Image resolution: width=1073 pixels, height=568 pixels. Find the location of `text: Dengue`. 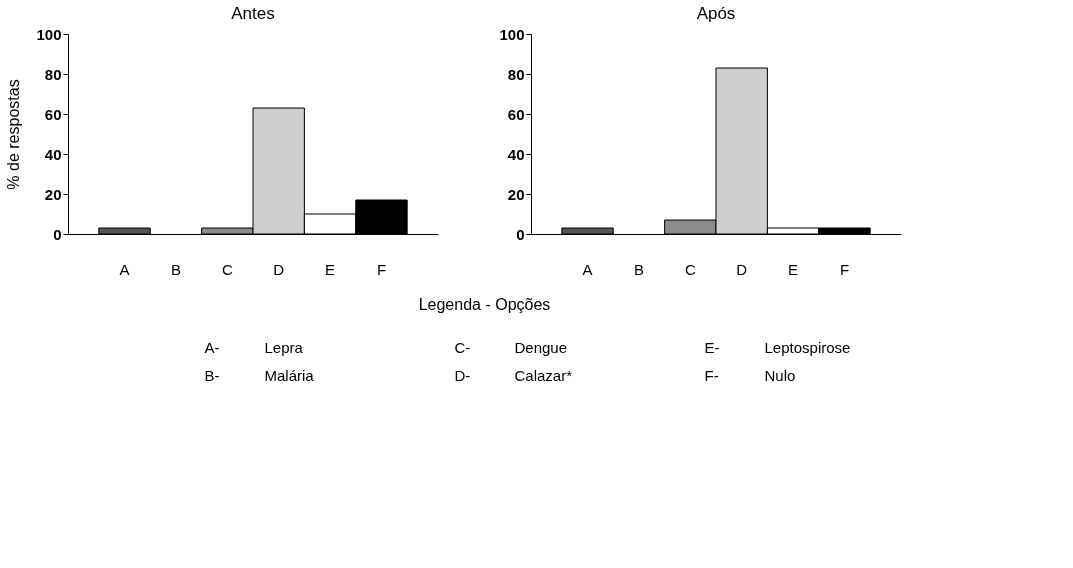

text: Dengue is located at coordinates (541, 347).